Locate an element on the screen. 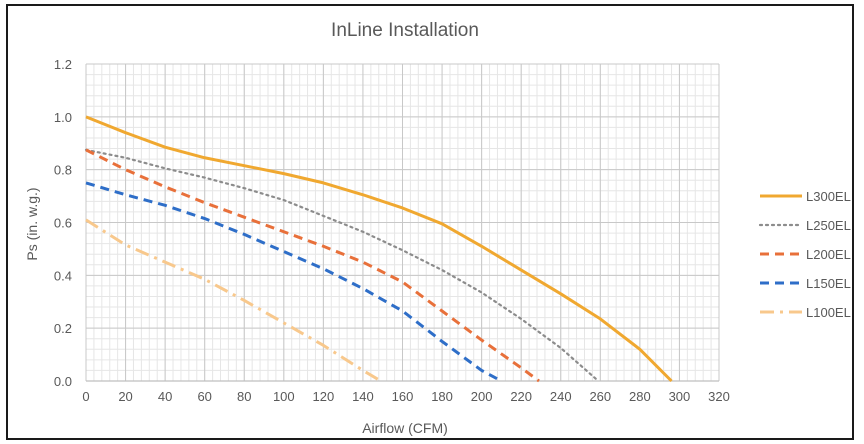 This screenshot has height=444, width=864. legend-label-l150el: L150EL is located at coordinates (828, 283).